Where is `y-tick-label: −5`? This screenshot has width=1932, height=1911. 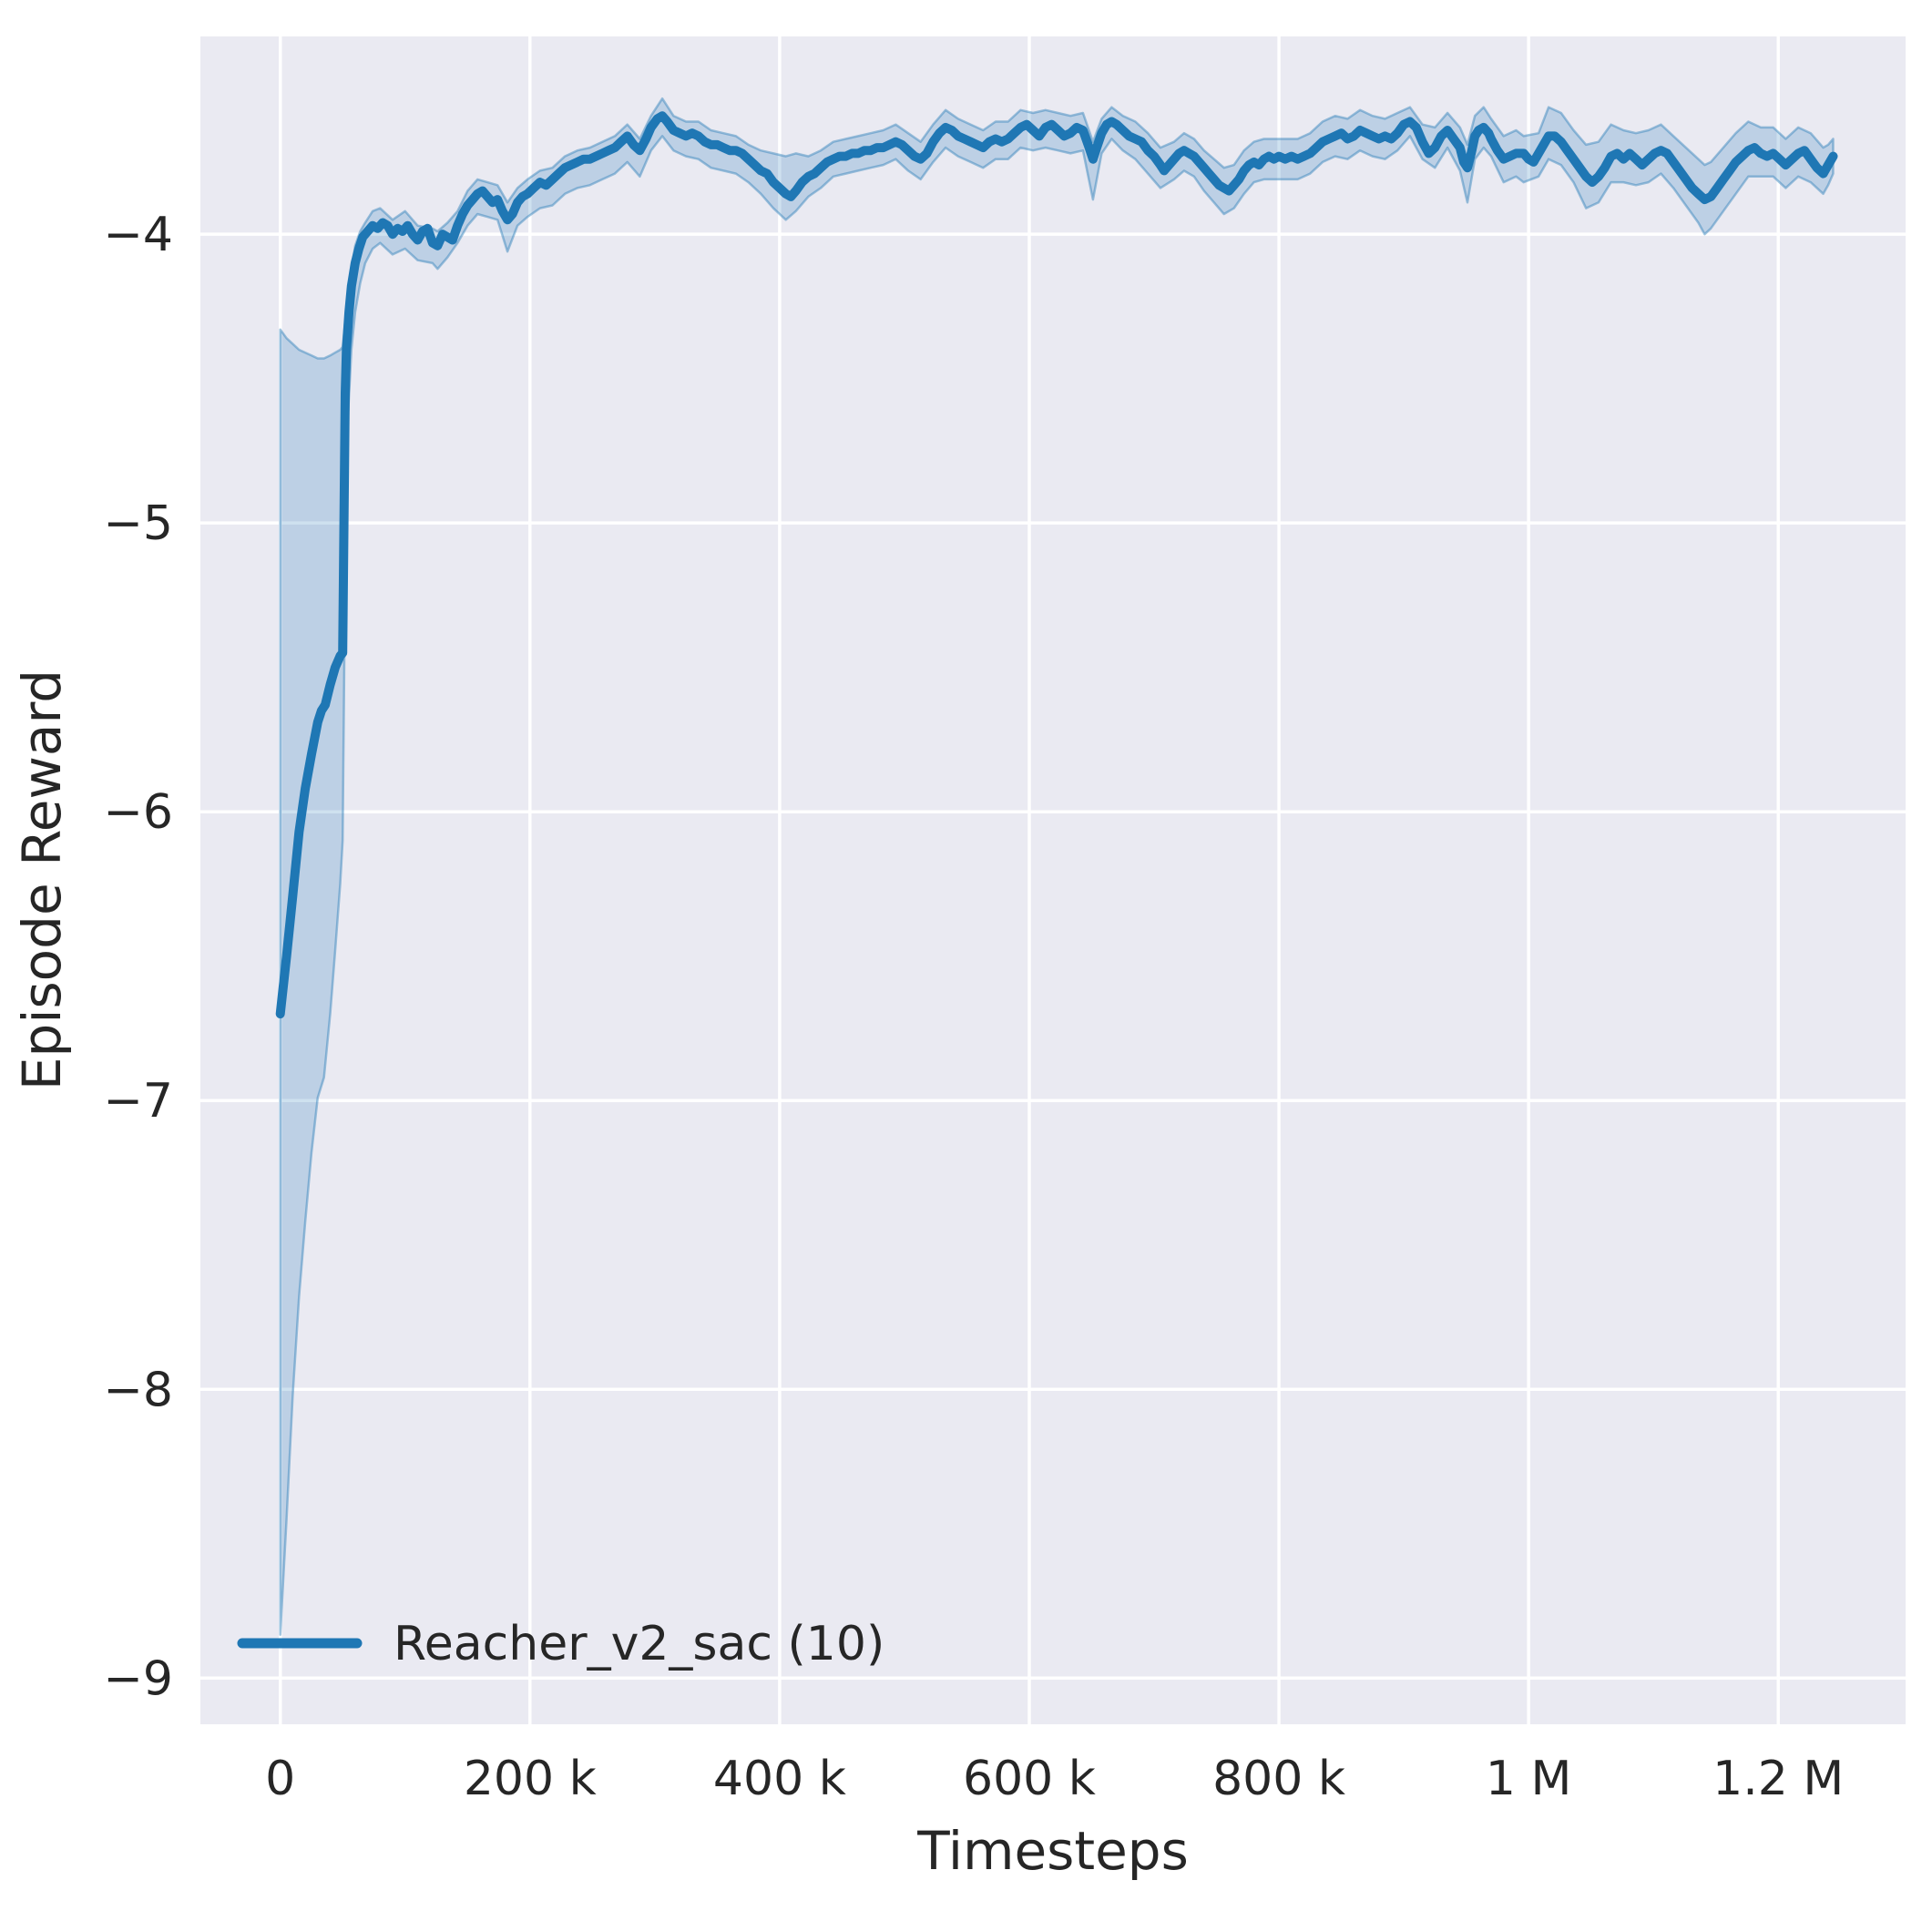 y-tick-label: −5 is located at coordinates (138, 523).